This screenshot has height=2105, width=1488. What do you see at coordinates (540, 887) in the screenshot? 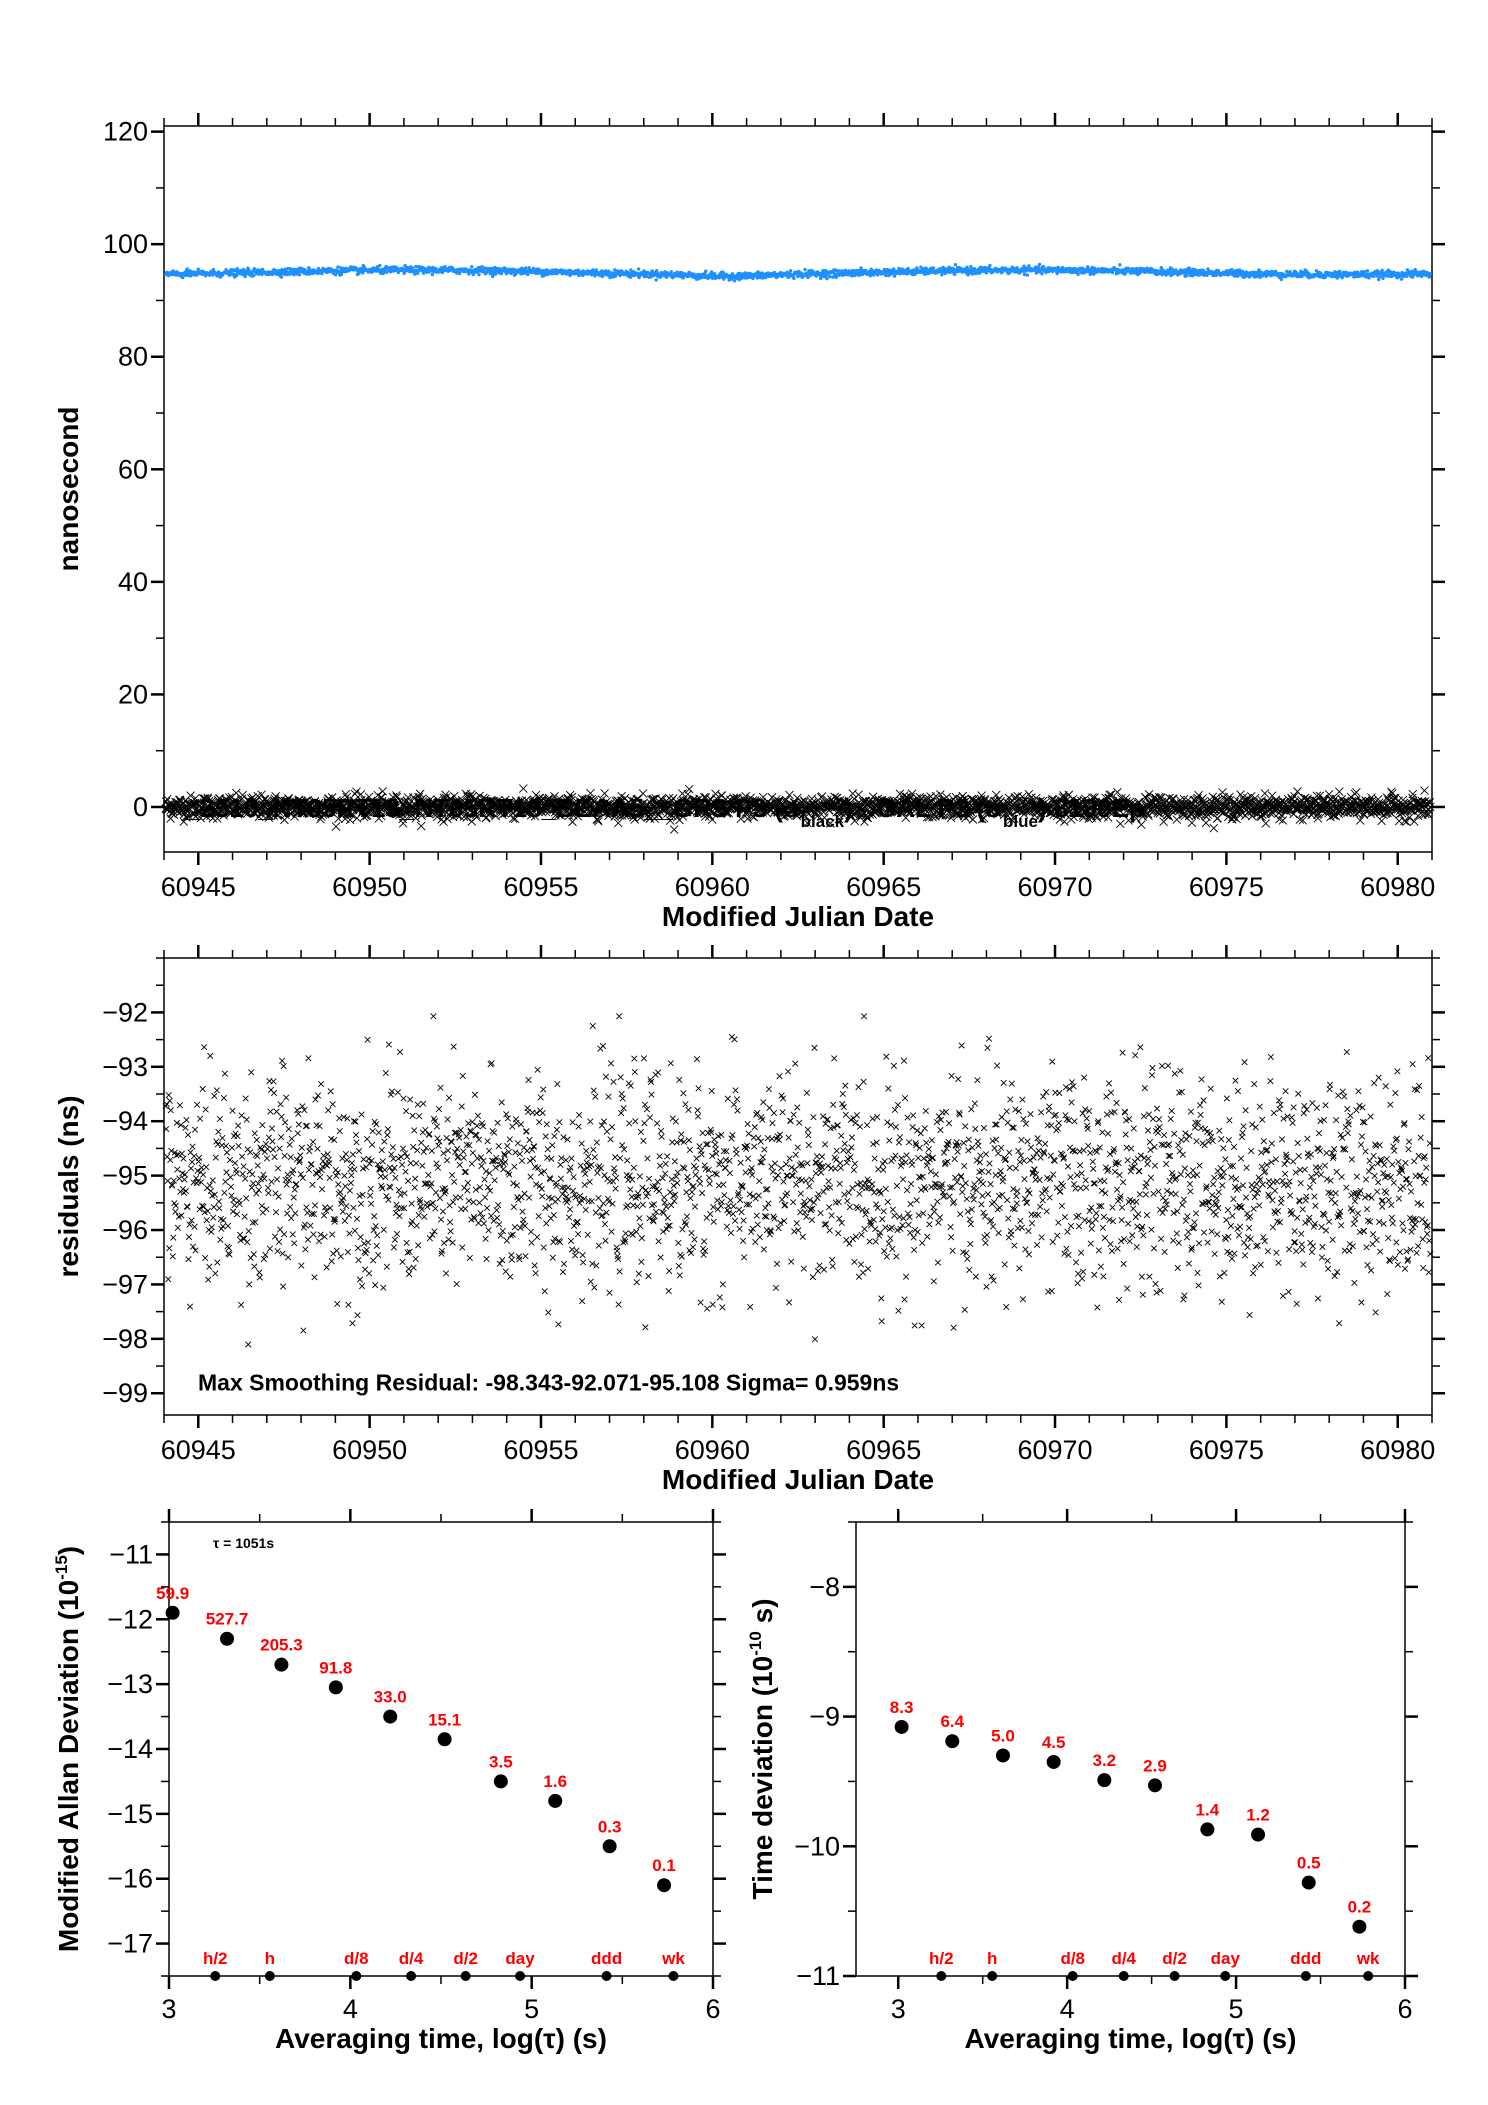
I see `x-tick-label: 60955` at bounding box center [540, 887].